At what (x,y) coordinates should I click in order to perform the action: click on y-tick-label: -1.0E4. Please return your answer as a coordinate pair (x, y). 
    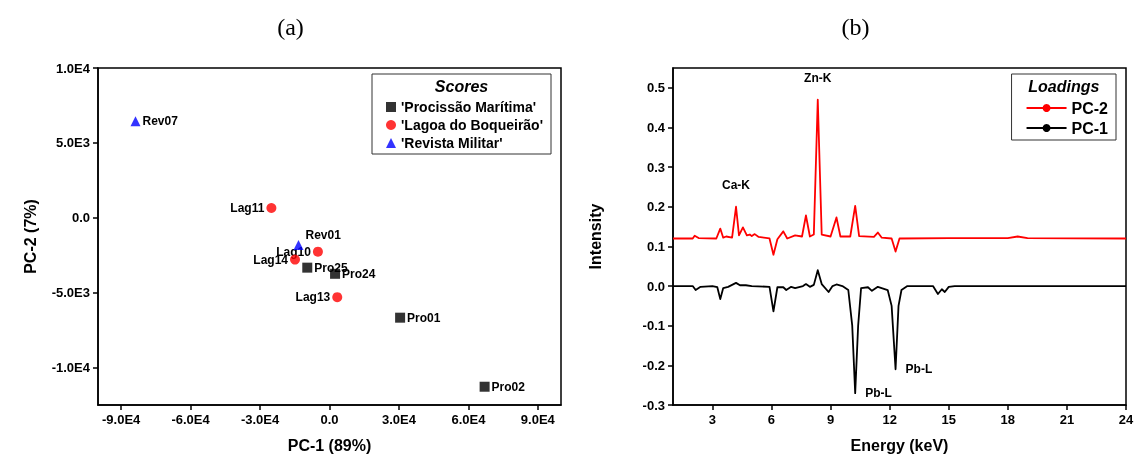
    Looking at the image, I should click on (71, 368).